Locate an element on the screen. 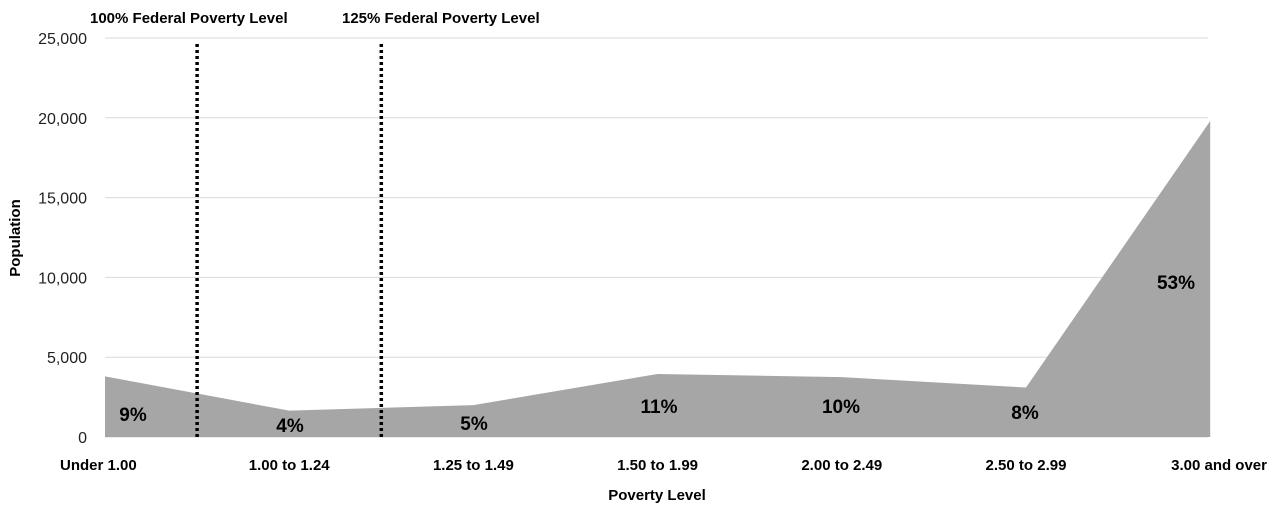 The height and width of the screenshot is (506, 1272). data-label: 9% is located at coordinates (133, 415).